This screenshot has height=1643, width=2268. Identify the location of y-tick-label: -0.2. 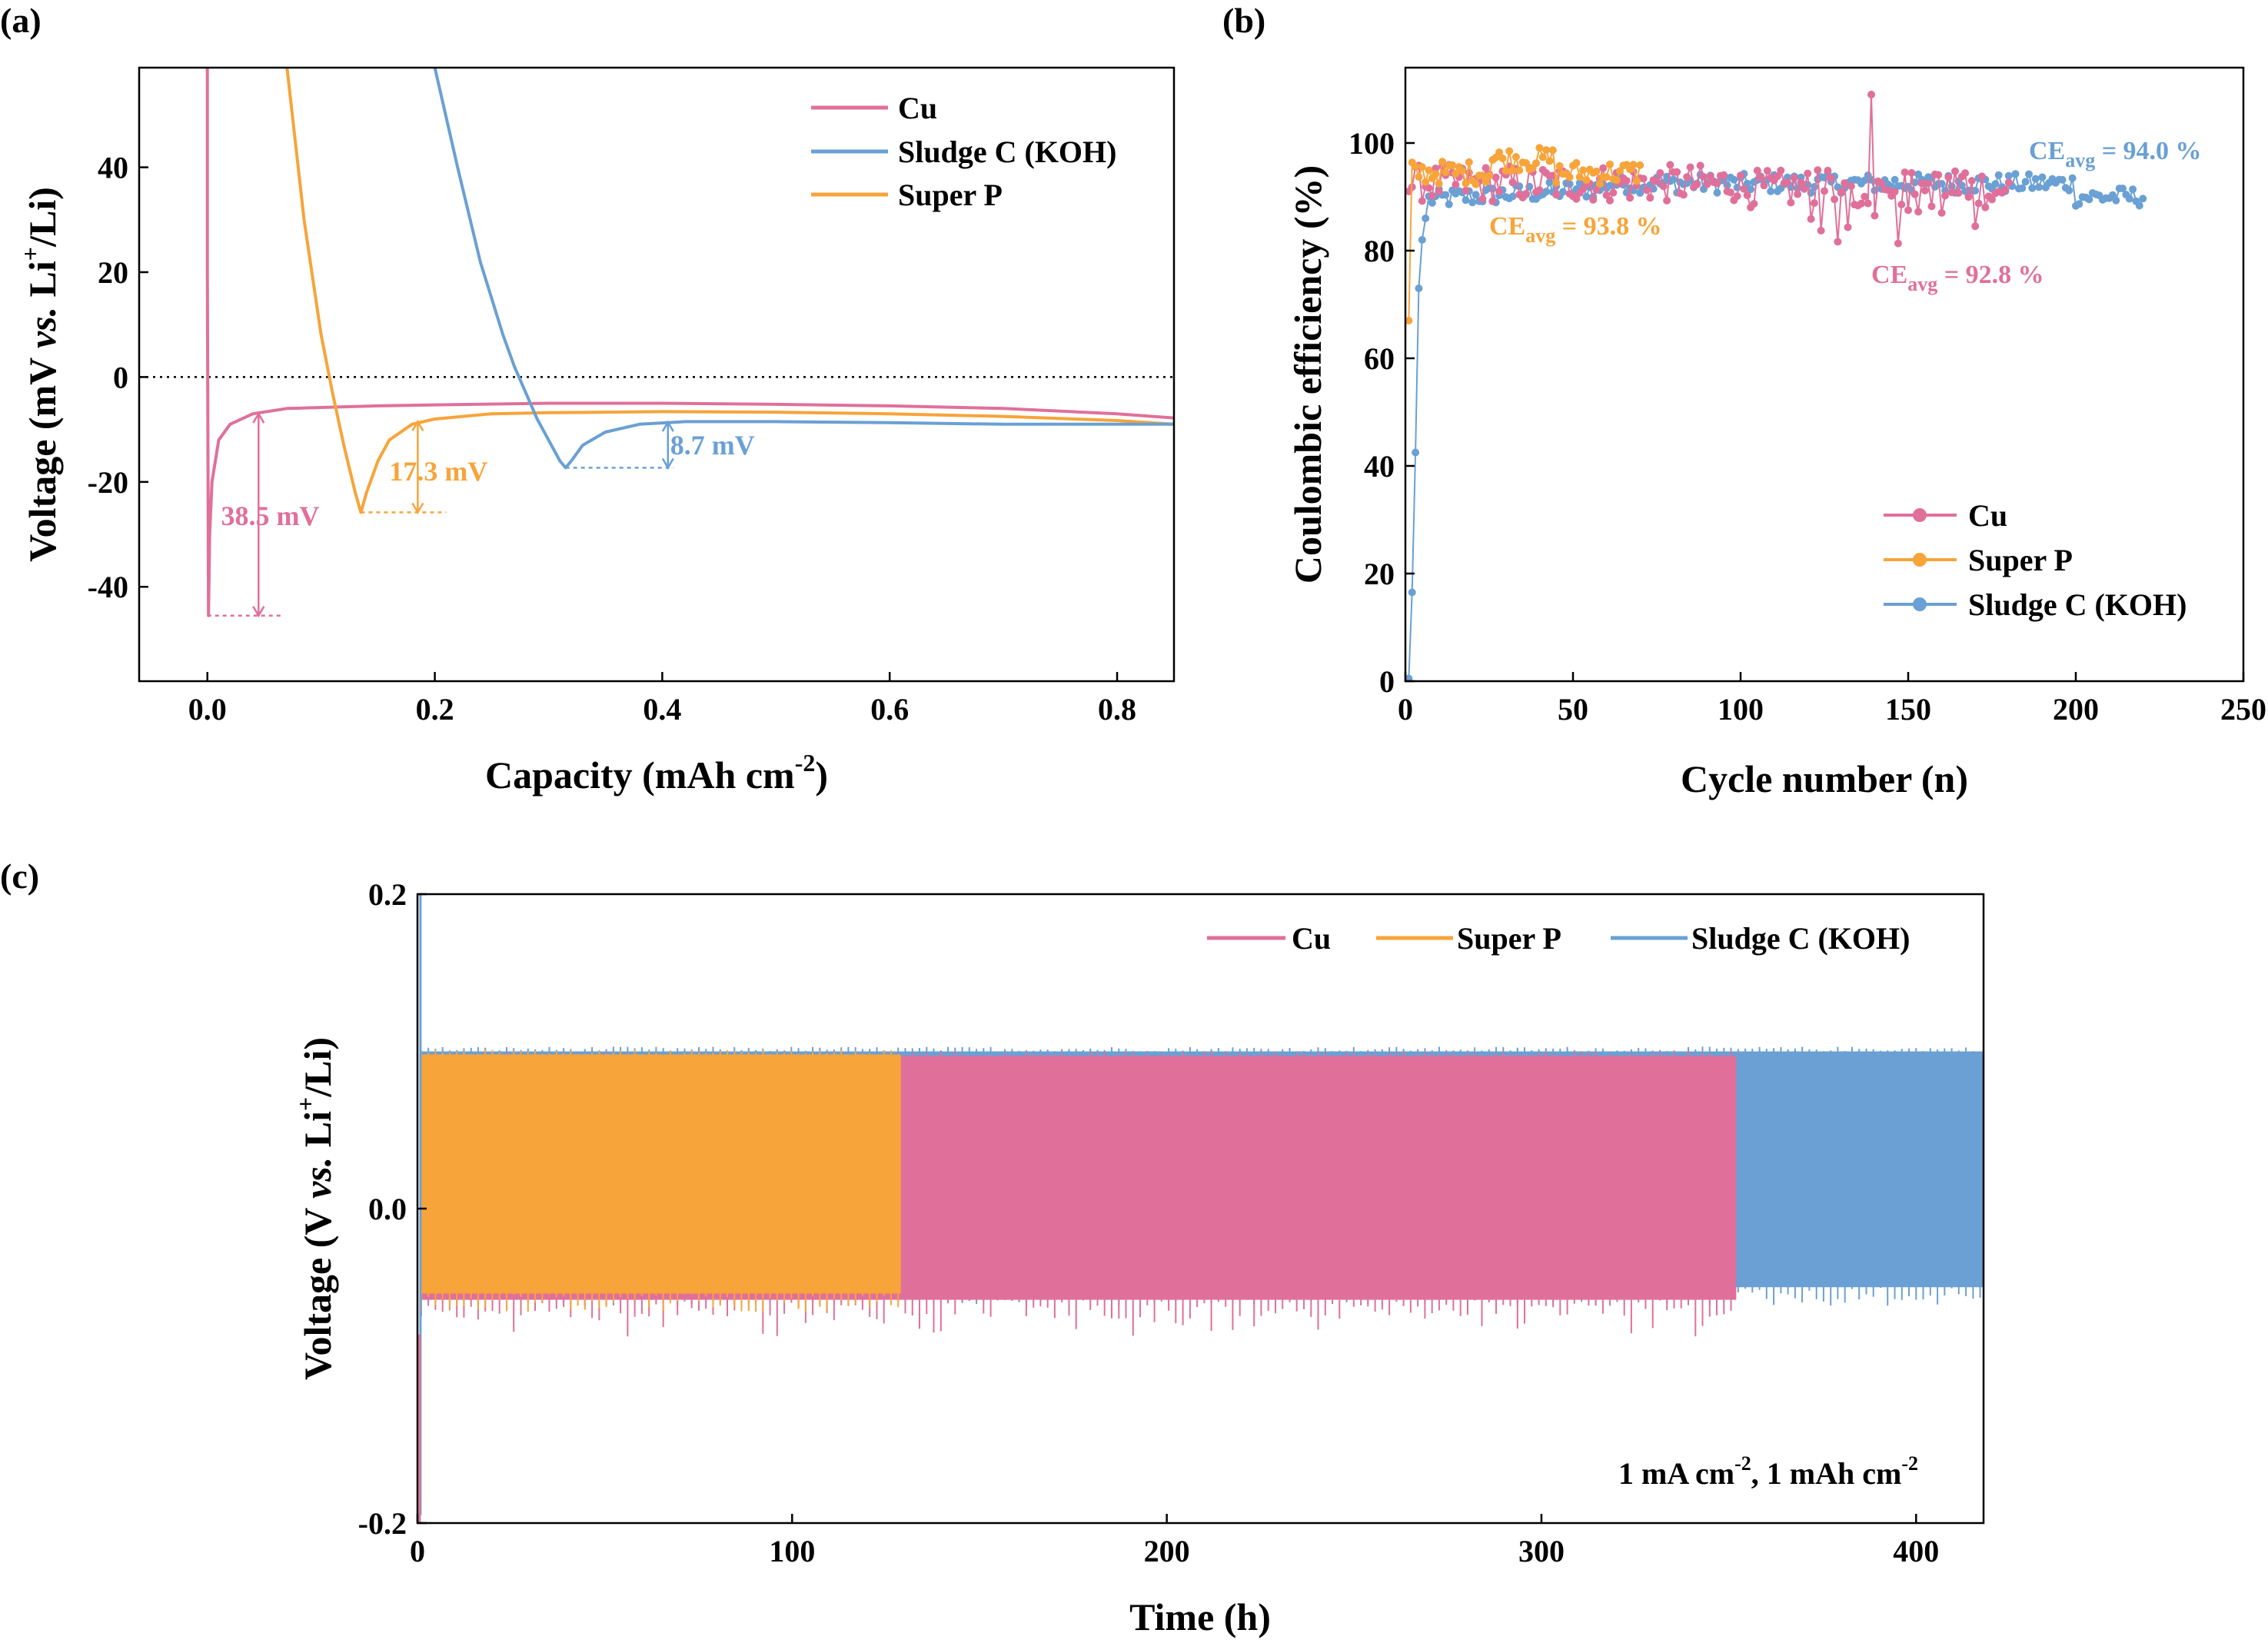
(383, 1524).